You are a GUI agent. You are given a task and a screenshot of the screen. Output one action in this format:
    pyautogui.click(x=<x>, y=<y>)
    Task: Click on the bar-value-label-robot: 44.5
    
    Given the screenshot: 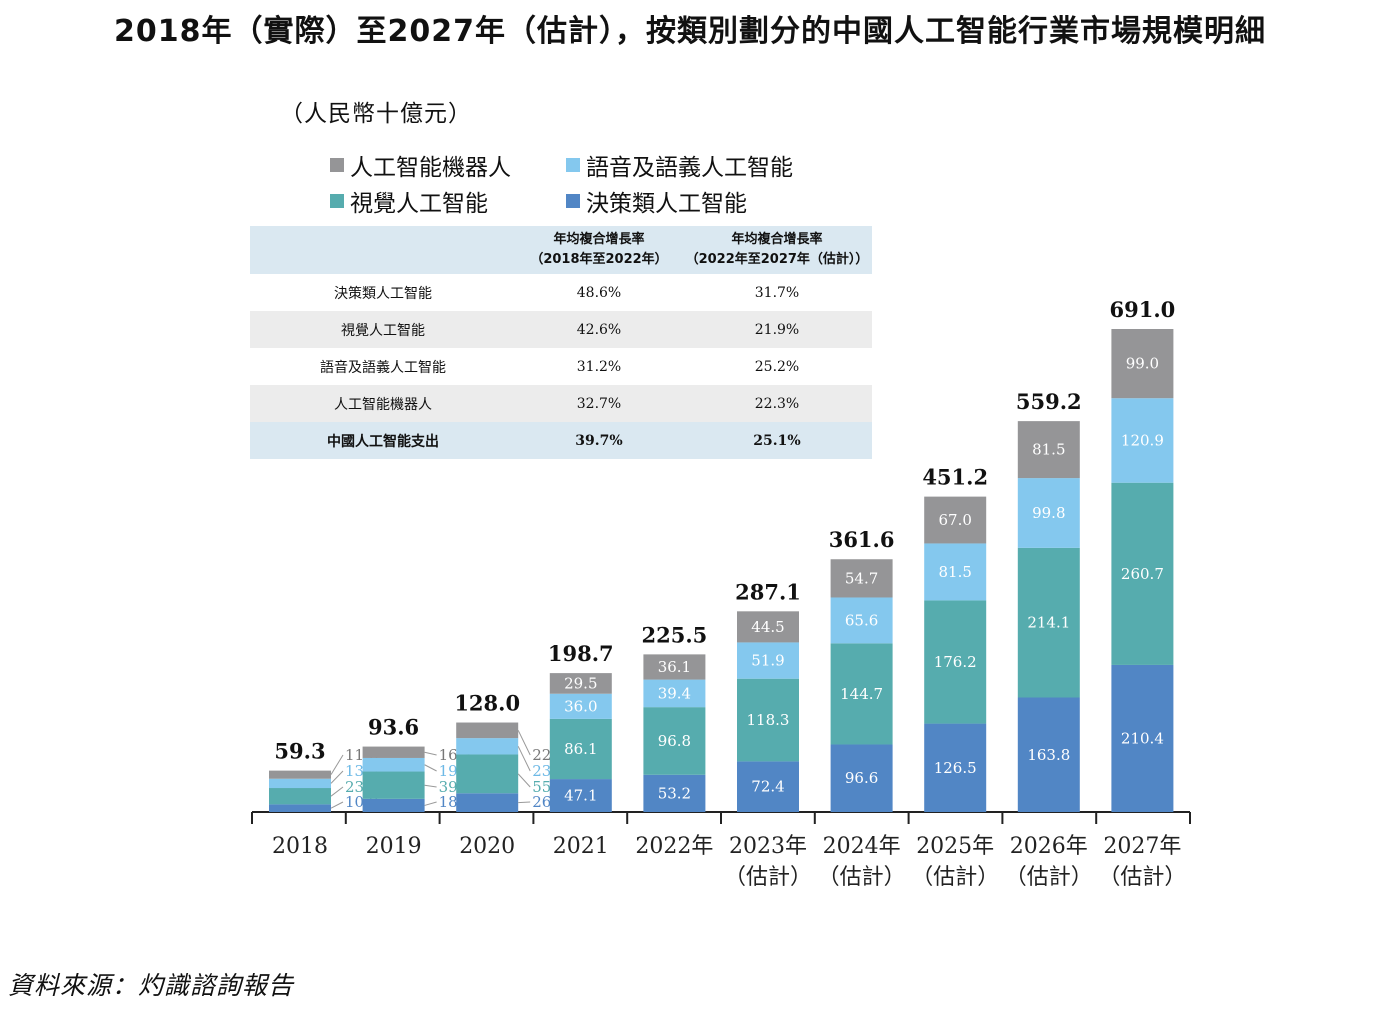 What is the action you would take?
    pyautogui.click(x=767, y=627)
    